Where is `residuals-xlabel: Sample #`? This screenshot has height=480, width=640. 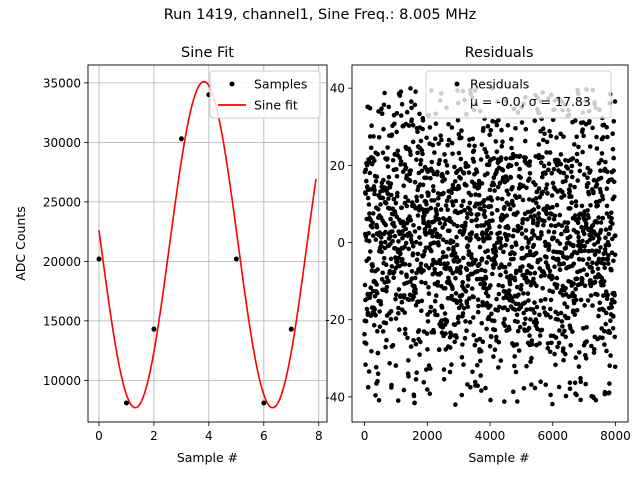
residuals-xlabel: Sample # is located at coordinates (498, 457).